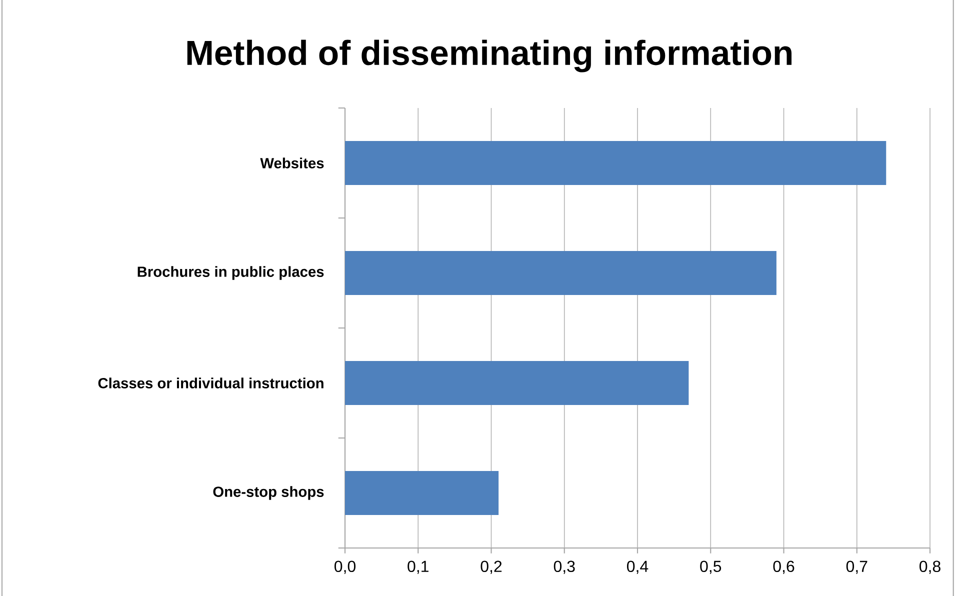  I want to click on x-tick-label: 0,7, so click(857, 567).